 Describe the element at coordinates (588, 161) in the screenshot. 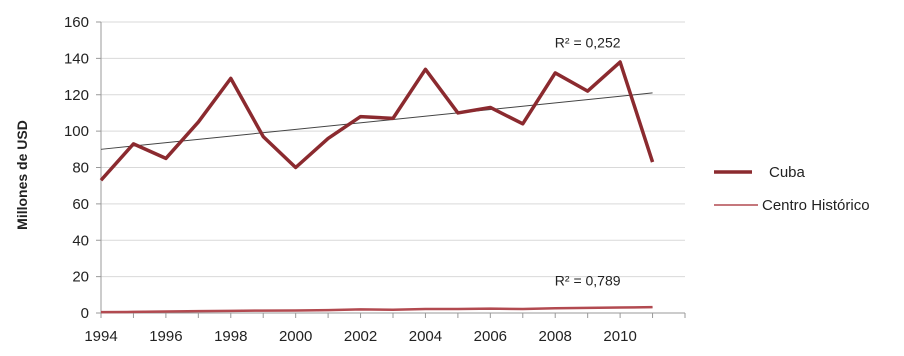

I see `annotations: R² = 0,252 R² = 0,789` at that location.